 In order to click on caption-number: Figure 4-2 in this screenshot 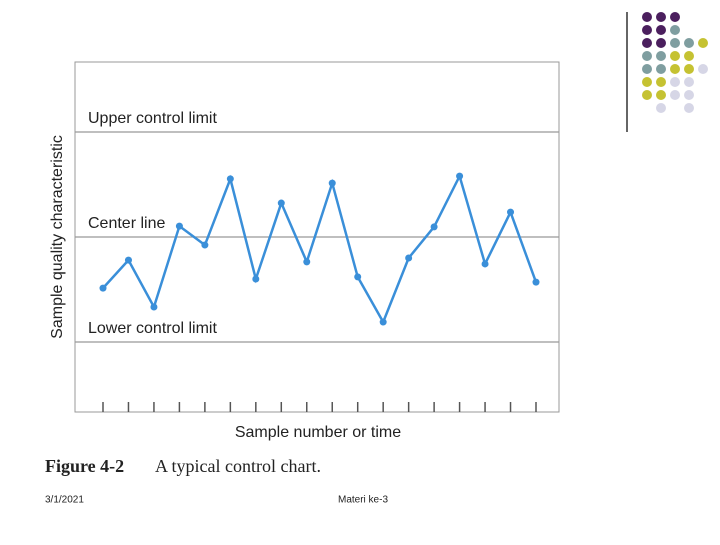, I will do `click(84, 466)`.